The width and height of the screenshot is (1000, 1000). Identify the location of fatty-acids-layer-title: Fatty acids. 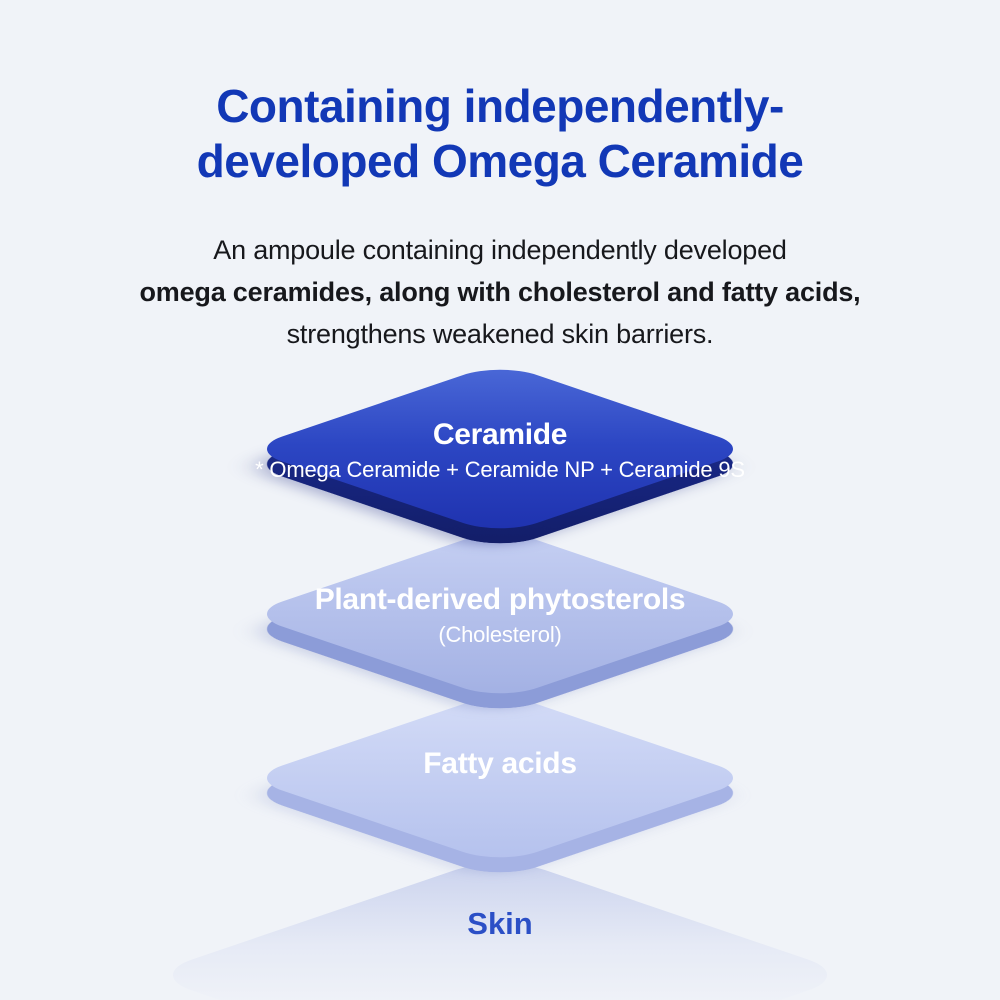
(500, 763).